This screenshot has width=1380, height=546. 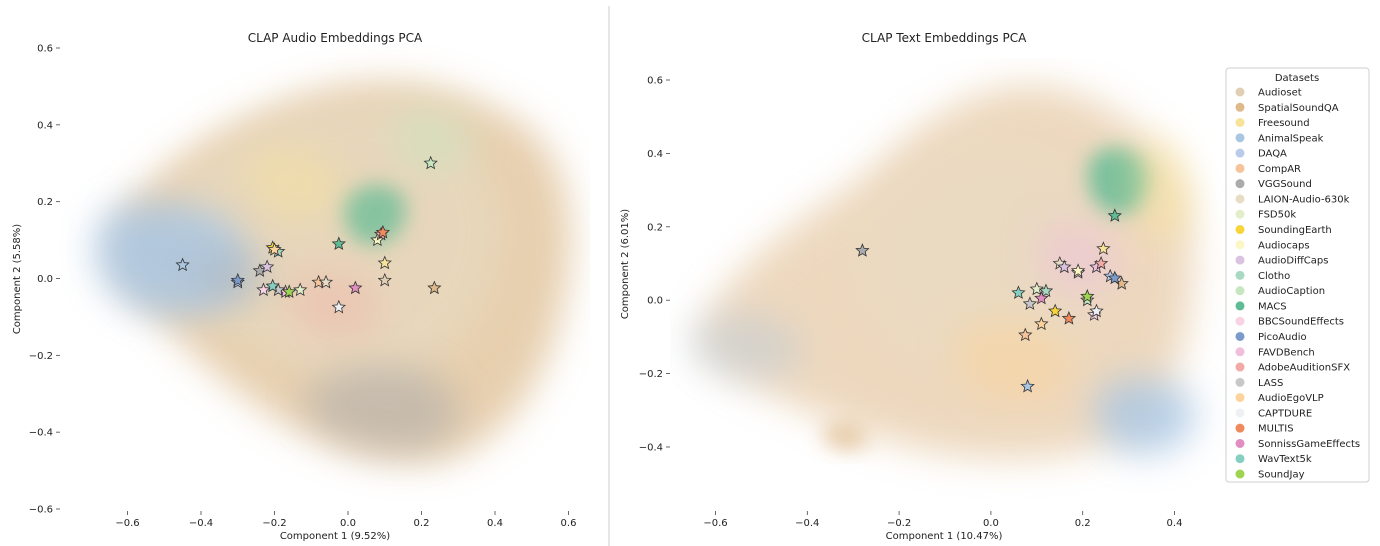 I want to click on text-centroid-compar, so click(x=1025, y=334).